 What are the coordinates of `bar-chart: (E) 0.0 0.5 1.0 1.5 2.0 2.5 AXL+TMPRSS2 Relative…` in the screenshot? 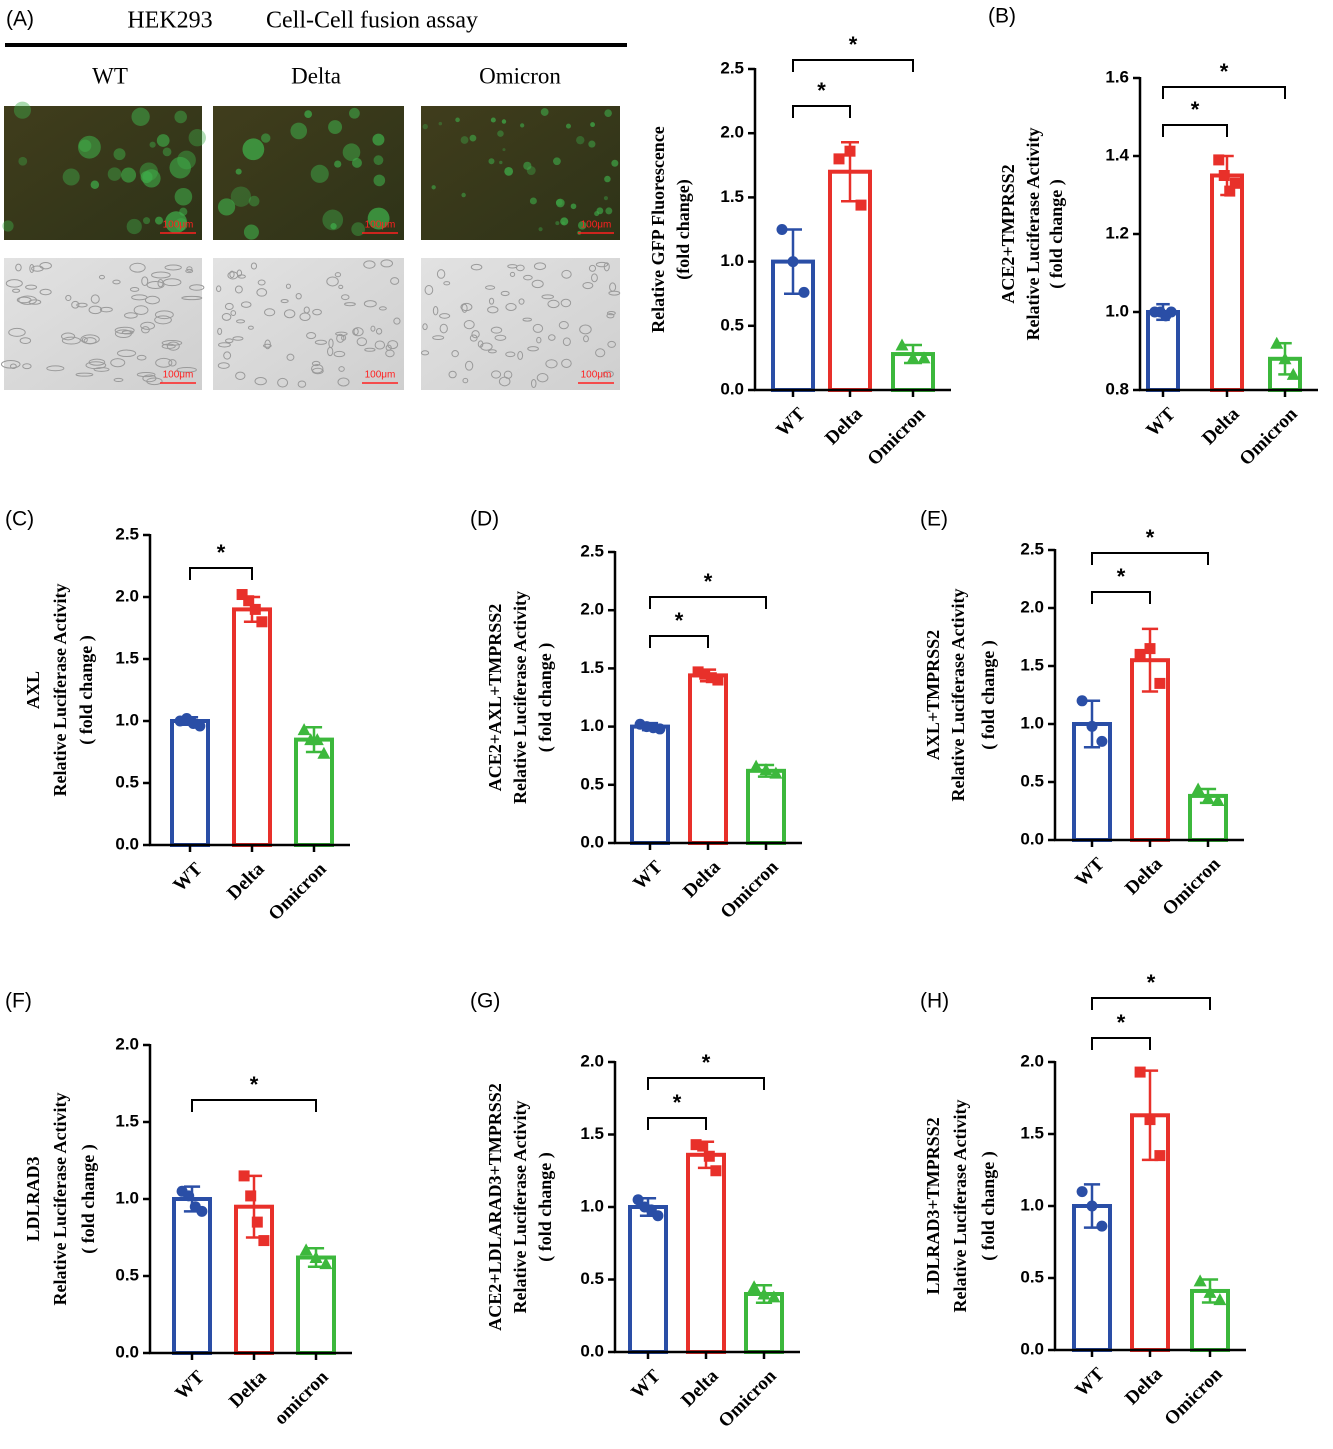 It's located at (1082, 714).